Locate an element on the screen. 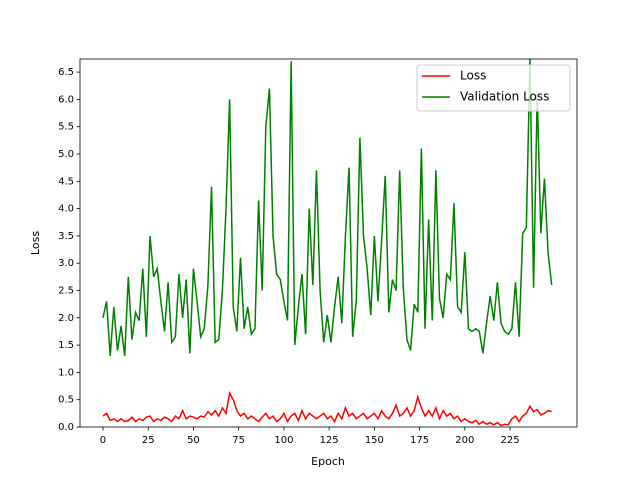 The height and width of the screenshot is (480, 640). x-tick-label: 50 is located at coordinates (193, 440).